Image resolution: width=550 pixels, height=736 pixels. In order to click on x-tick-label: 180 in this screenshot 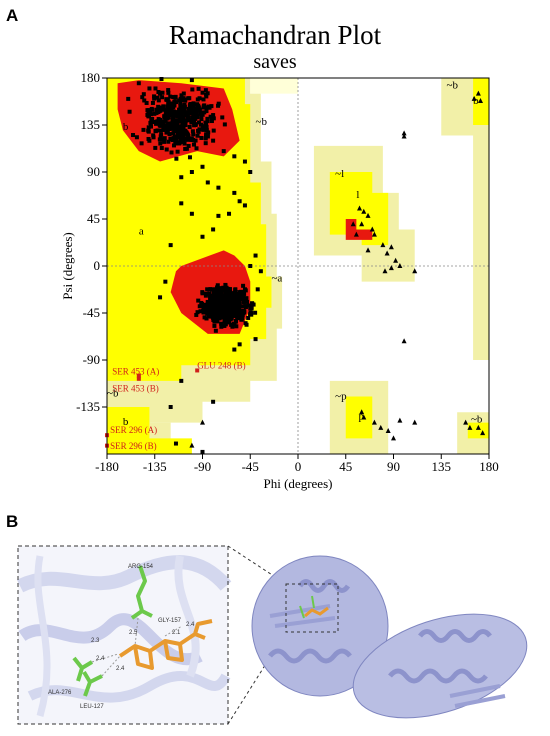, I will do `click(489, 466)`.